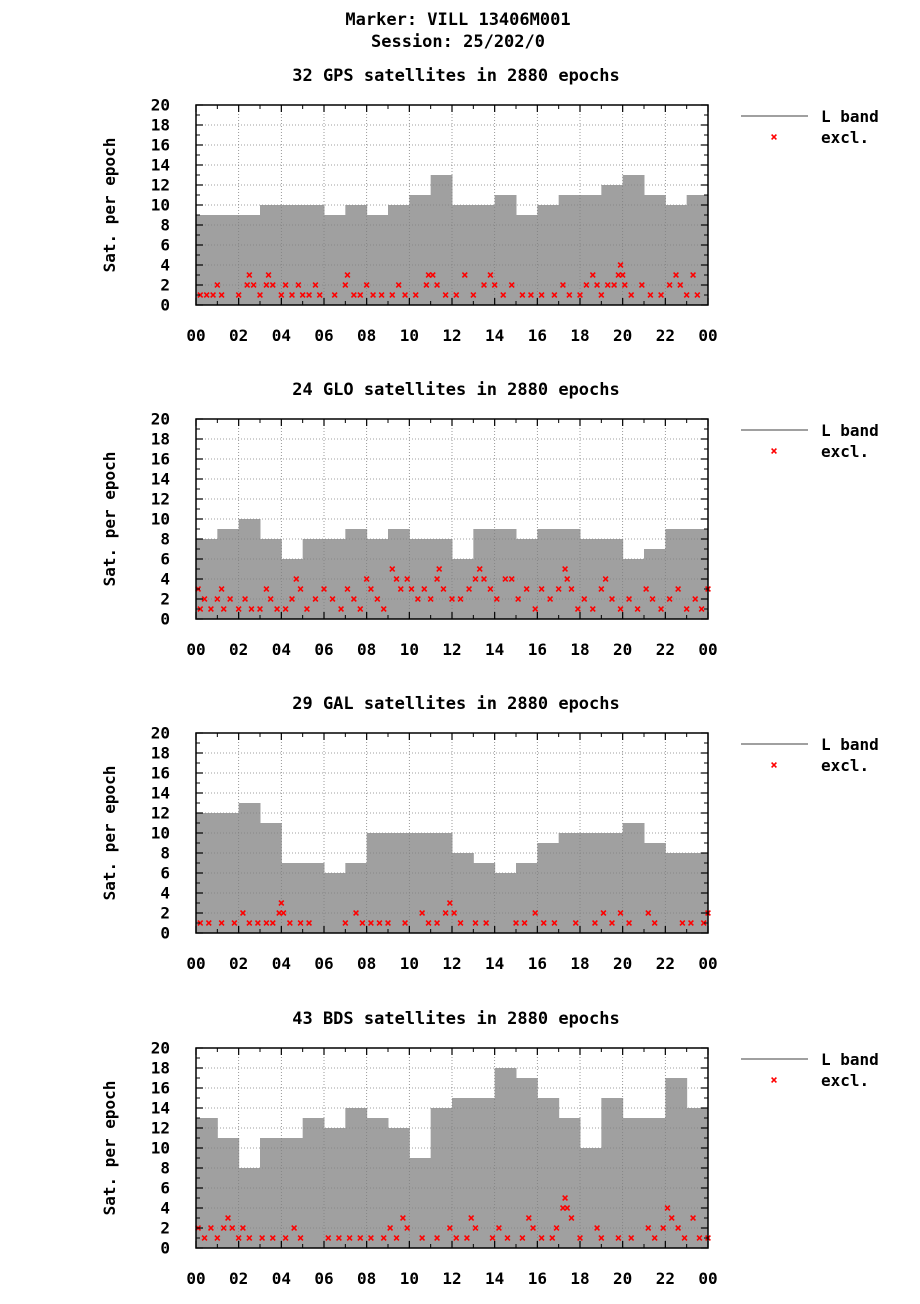 The image size is (920, 1304). Describe the element at coordinates (323, 963) in the screenshot. I see `x-tick-label: 06` at that location.